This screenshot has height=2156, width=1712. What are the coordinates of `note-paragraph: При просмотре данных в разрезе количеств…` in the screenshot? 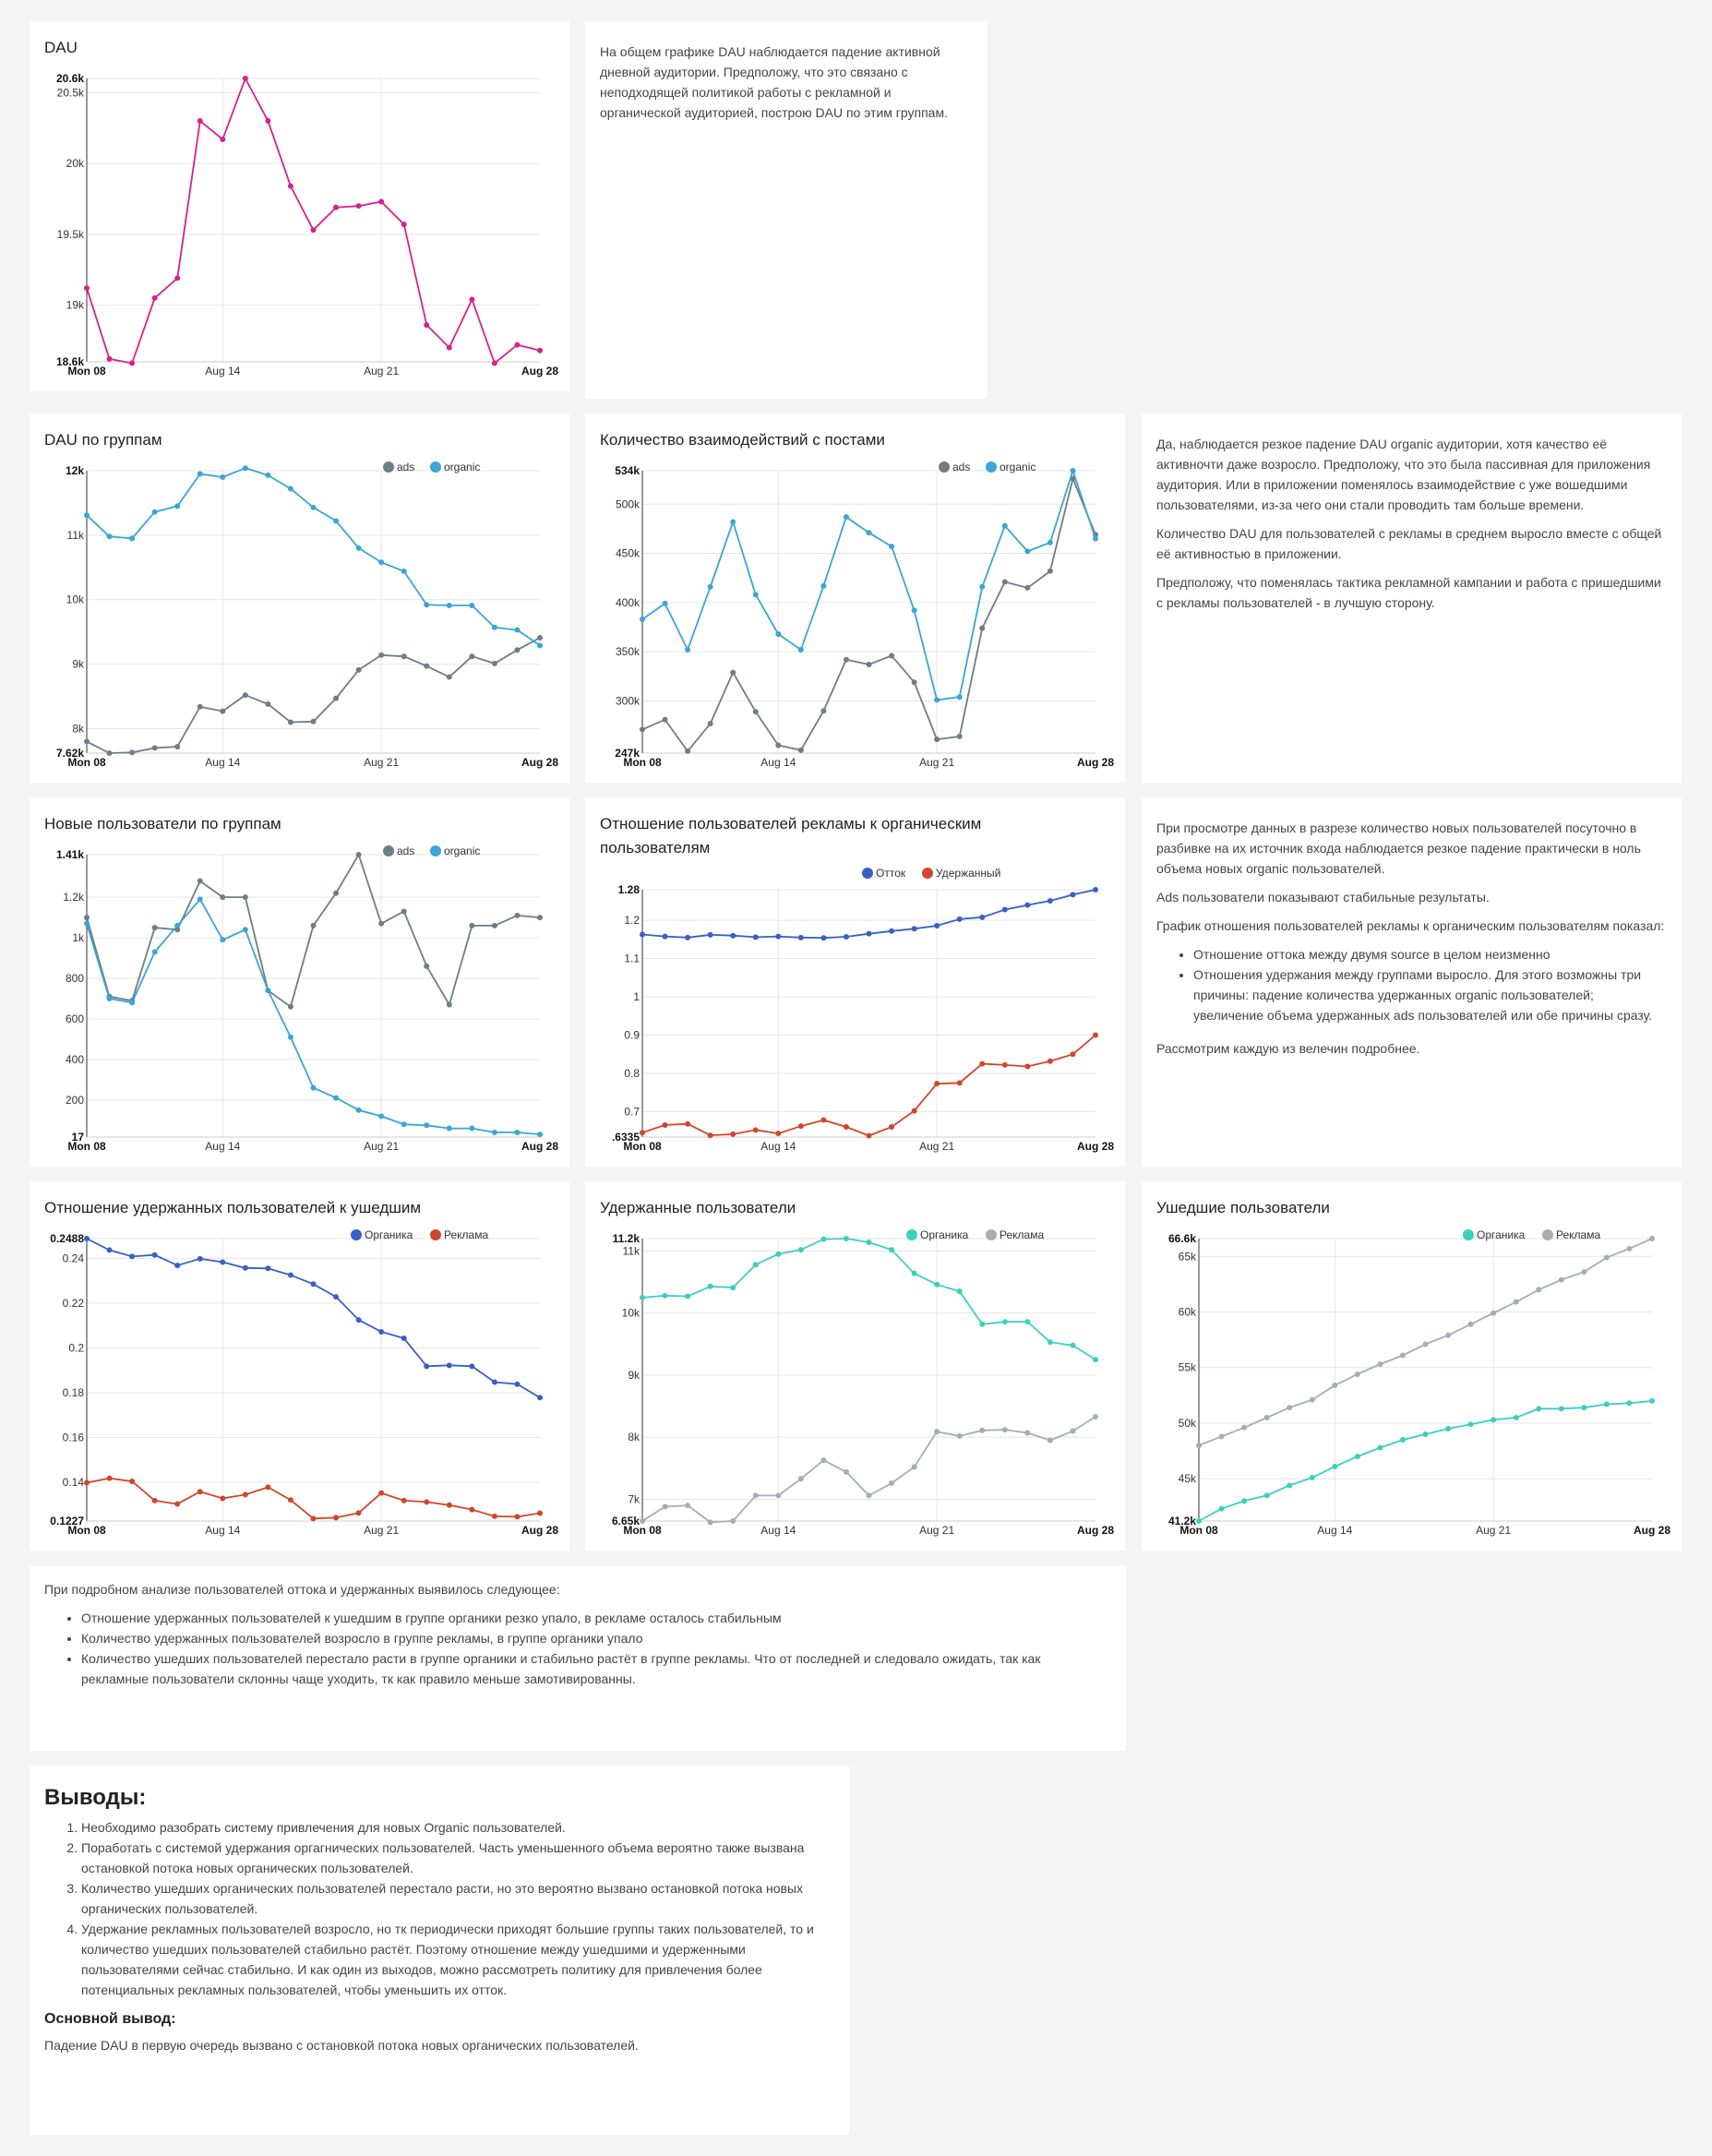 It's located at (1398, 848).